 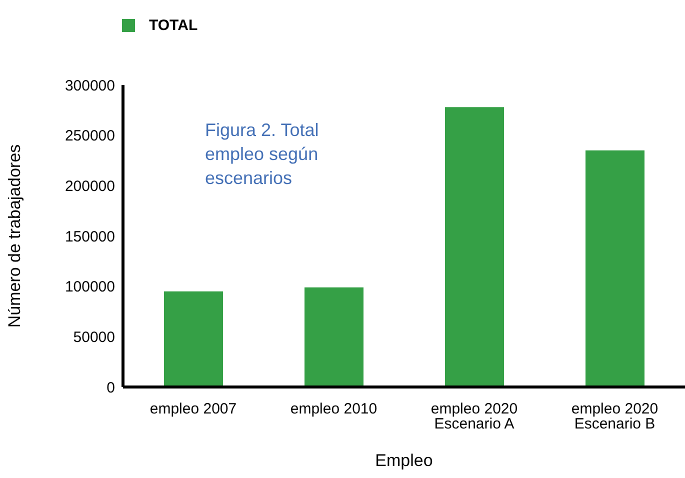 What do you see at coordinates (110, 387) in the screenshot?
I see `y-tick-label: 0` at bounding box center [110, 387].